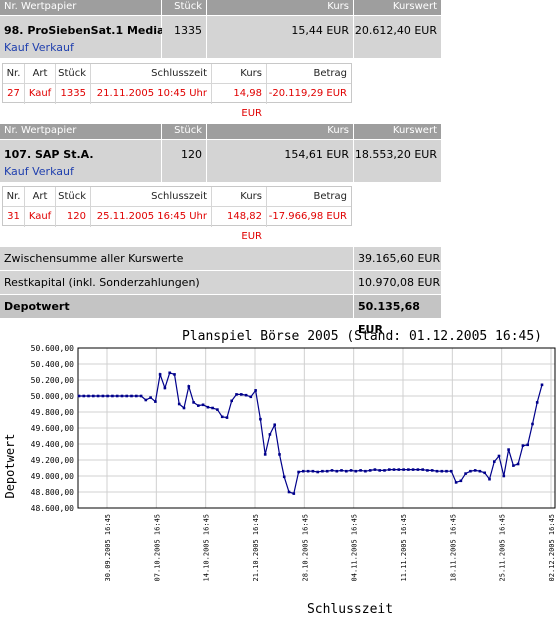 The height and width of the screenshot is (620, 559). What do you see at coordinates (10, 465) in the screenshot?
I see `chart-ylabel: Depotwert` at bounding box center [10, 465].